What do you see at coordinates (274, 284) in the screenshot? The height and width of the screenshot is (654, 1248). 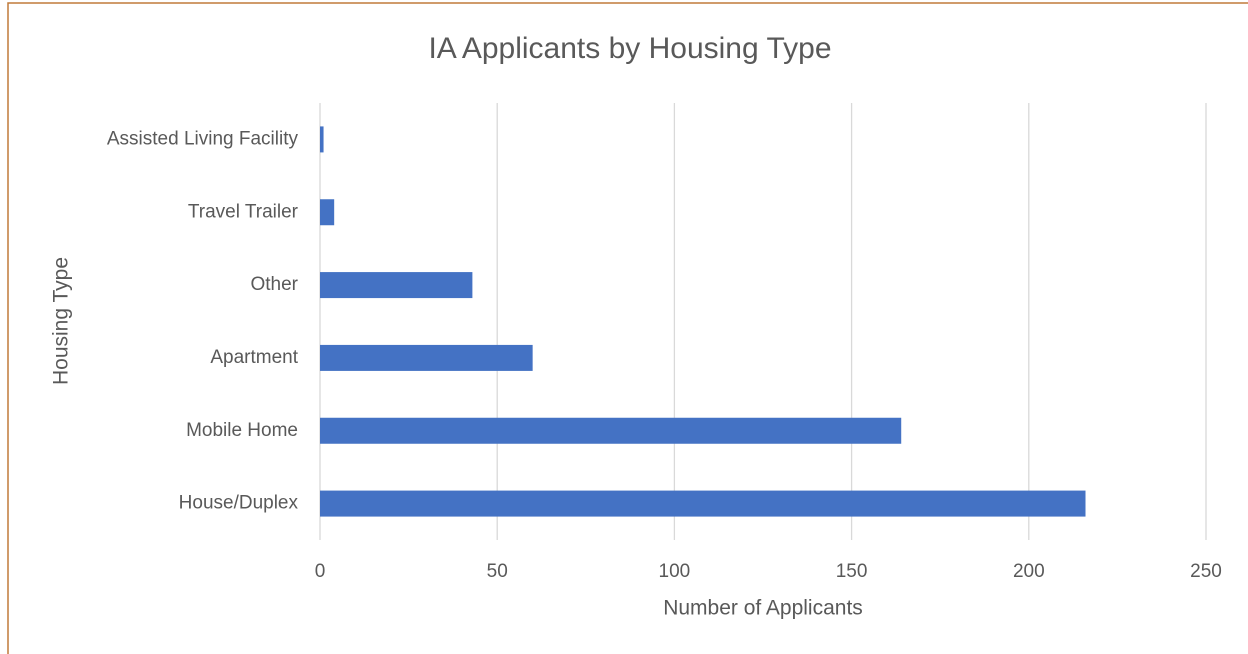 I see `y-tick-label: Other` at bounding box center [274, 284].